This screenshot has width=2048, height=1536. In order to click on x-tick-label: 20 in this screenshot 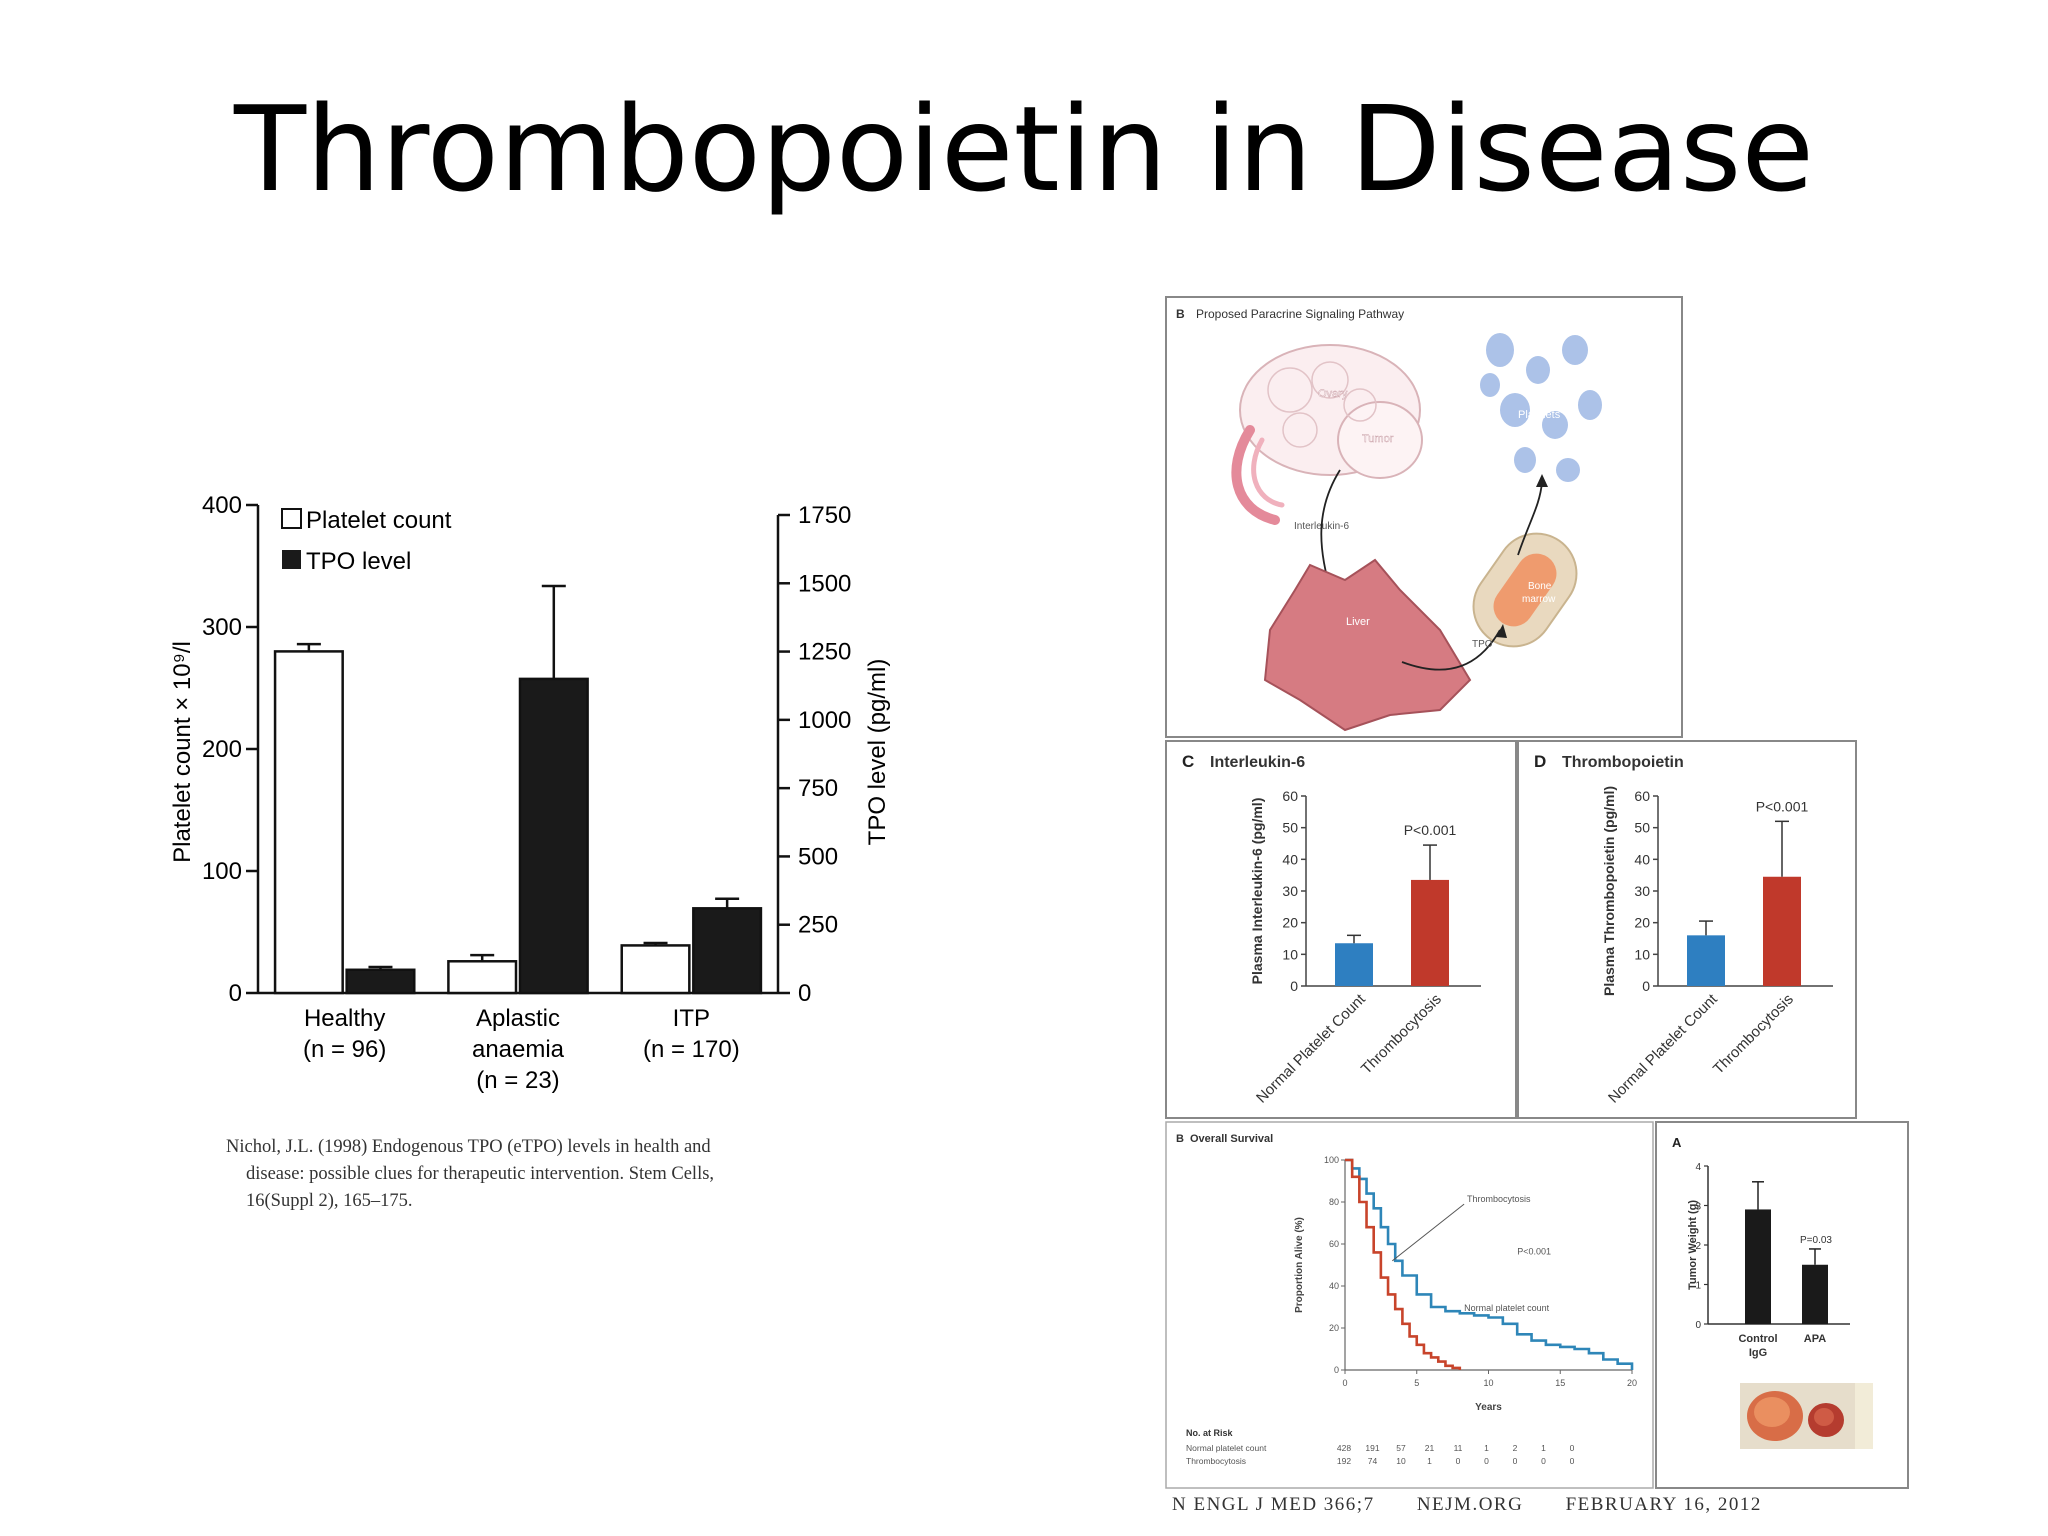, I will do `click(1632, 1383)`.